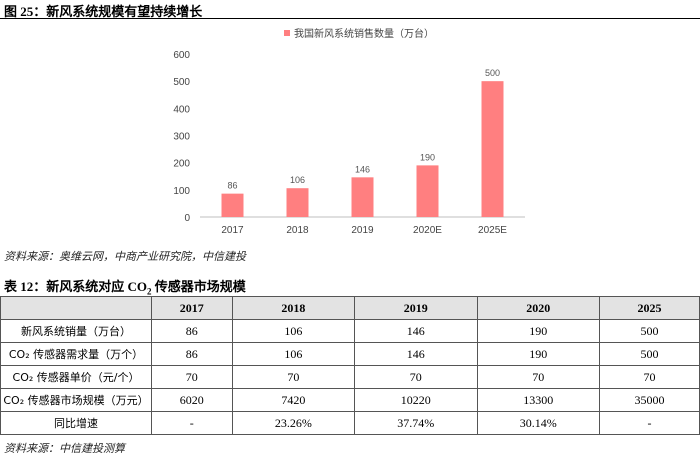 The image size is (700, 460). I want to click on legend-label: 我国新风系统销售数量（万台）, so click(364, 33).